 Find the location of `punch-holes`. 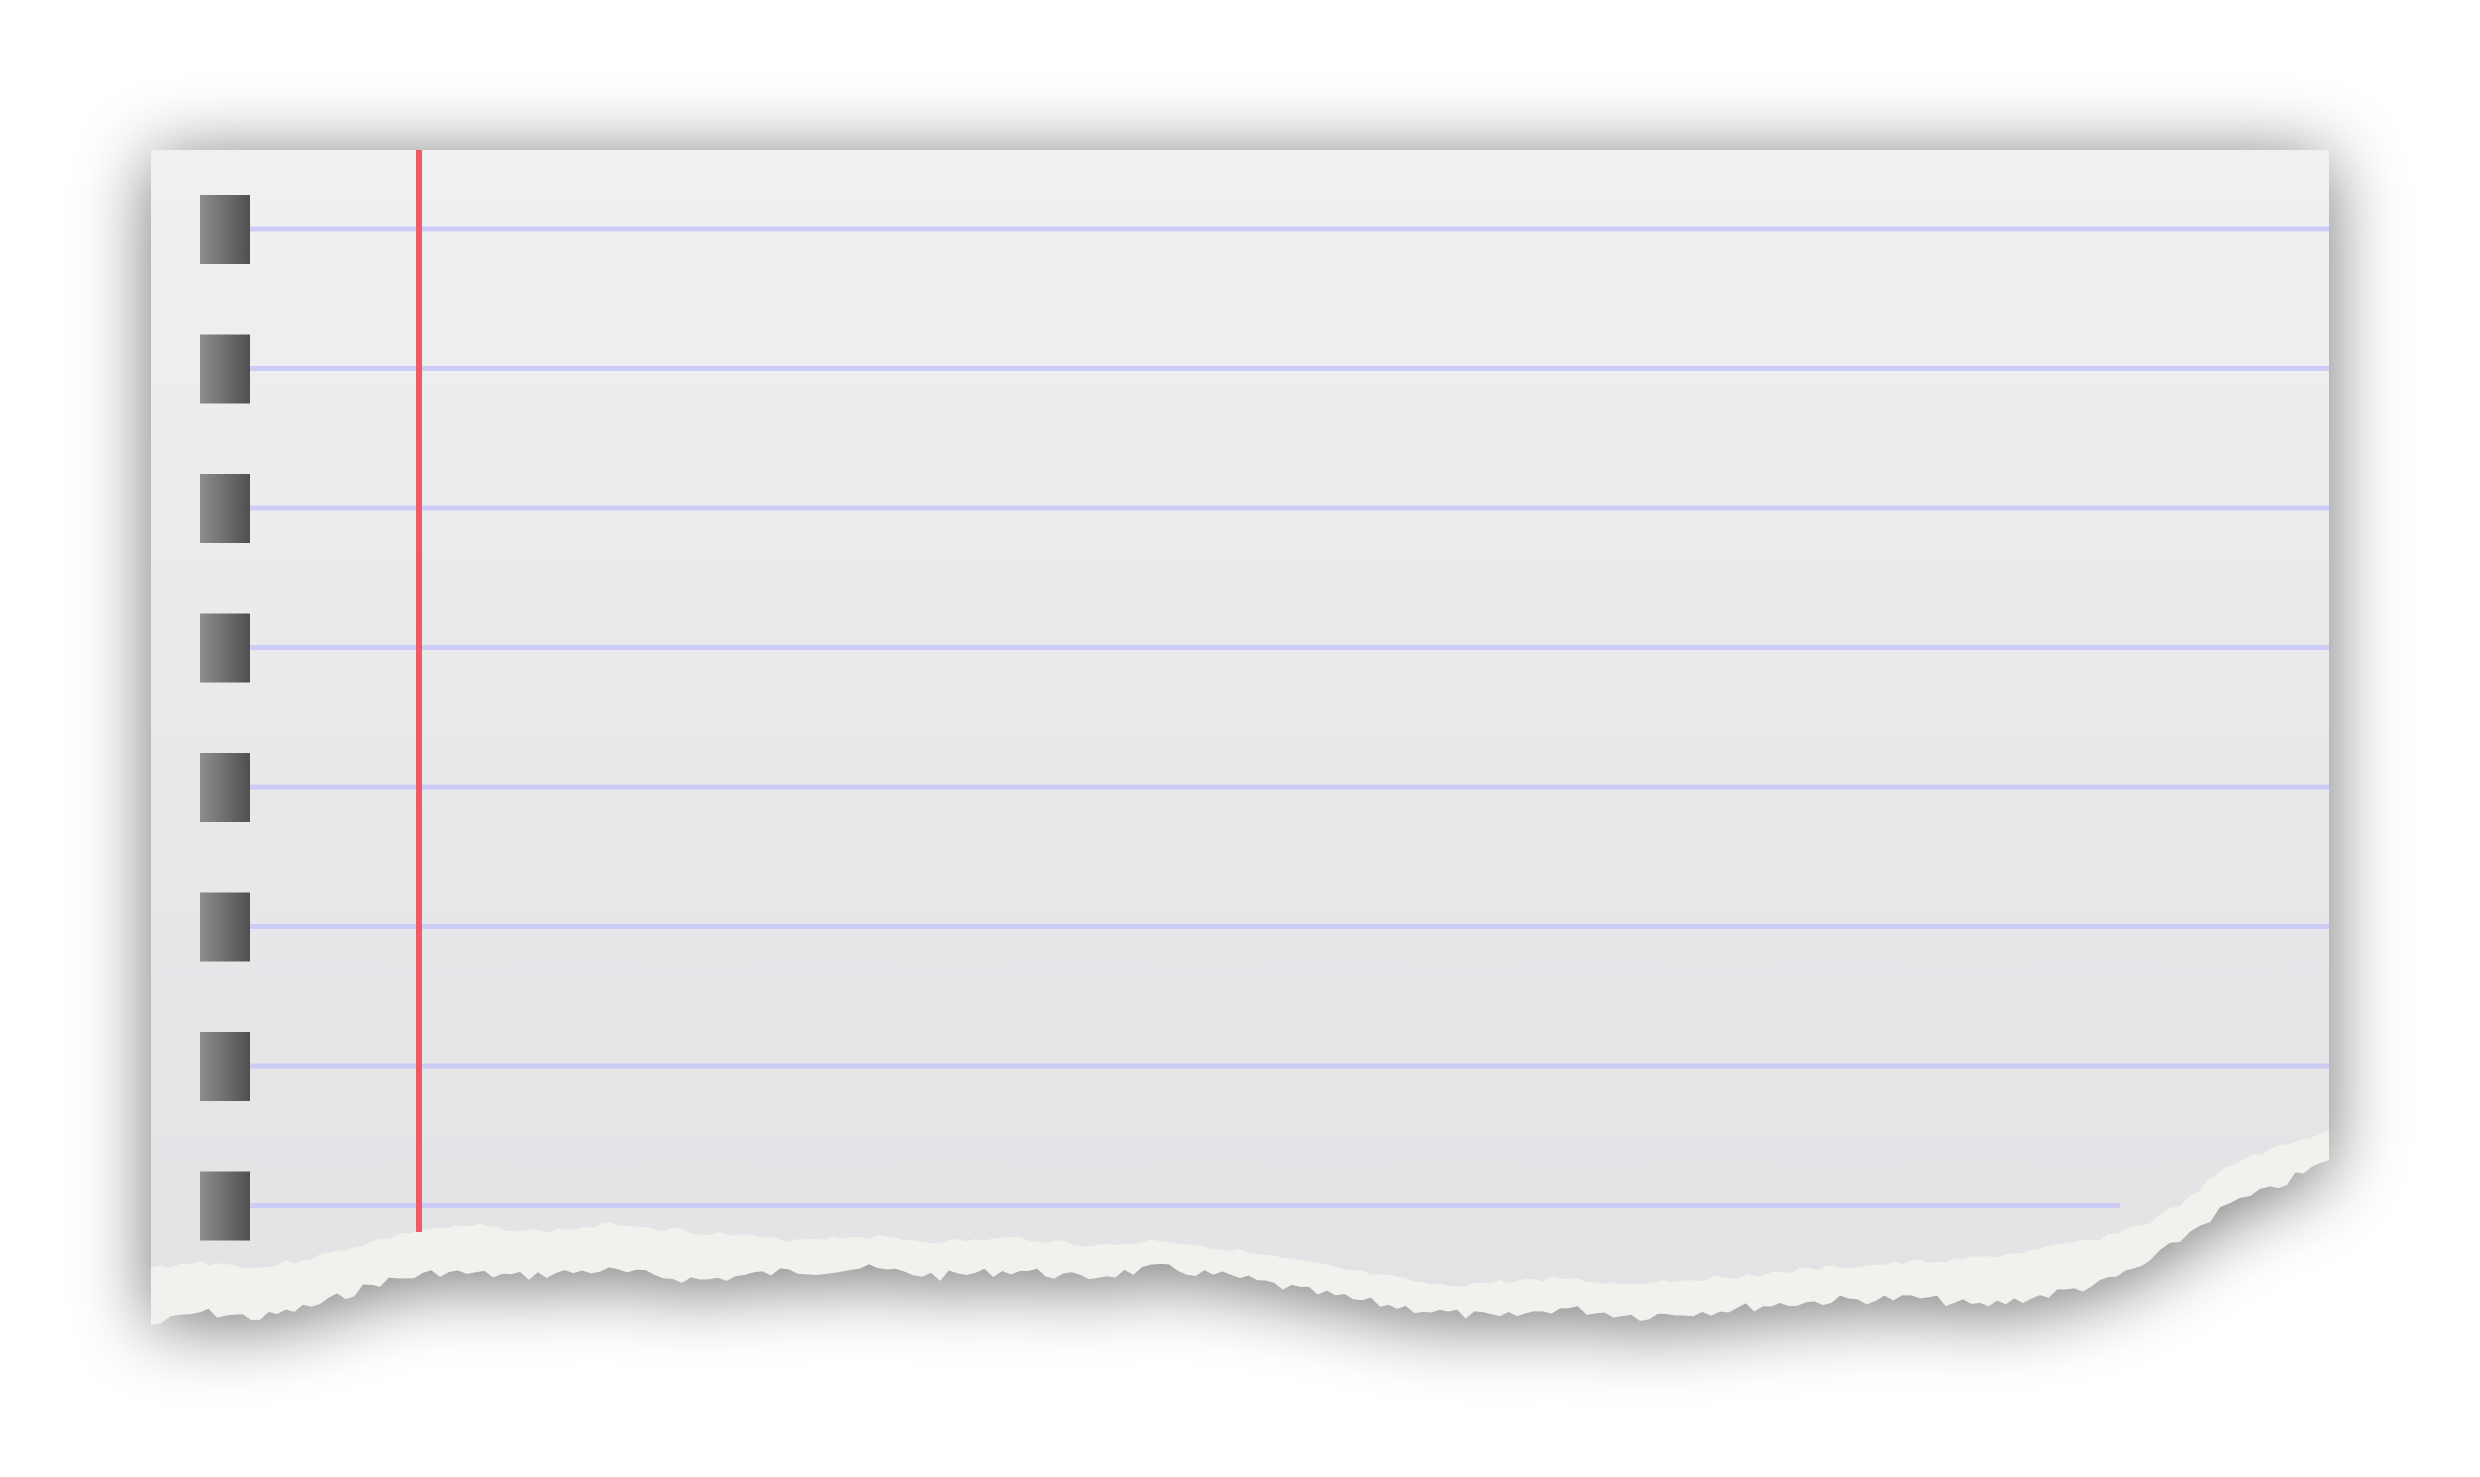

punch-holes is located at coordinates (225, 718).